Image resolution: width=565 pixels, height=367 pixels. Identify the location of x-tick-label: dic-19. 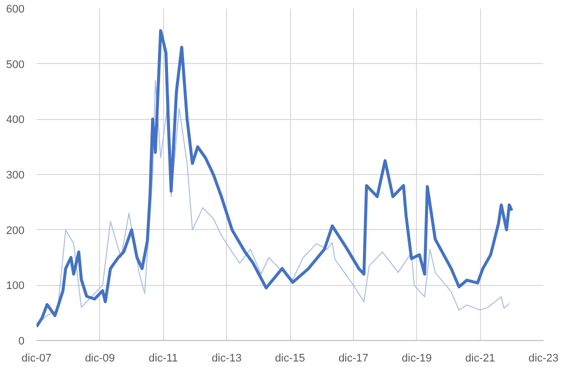
(417, 358).